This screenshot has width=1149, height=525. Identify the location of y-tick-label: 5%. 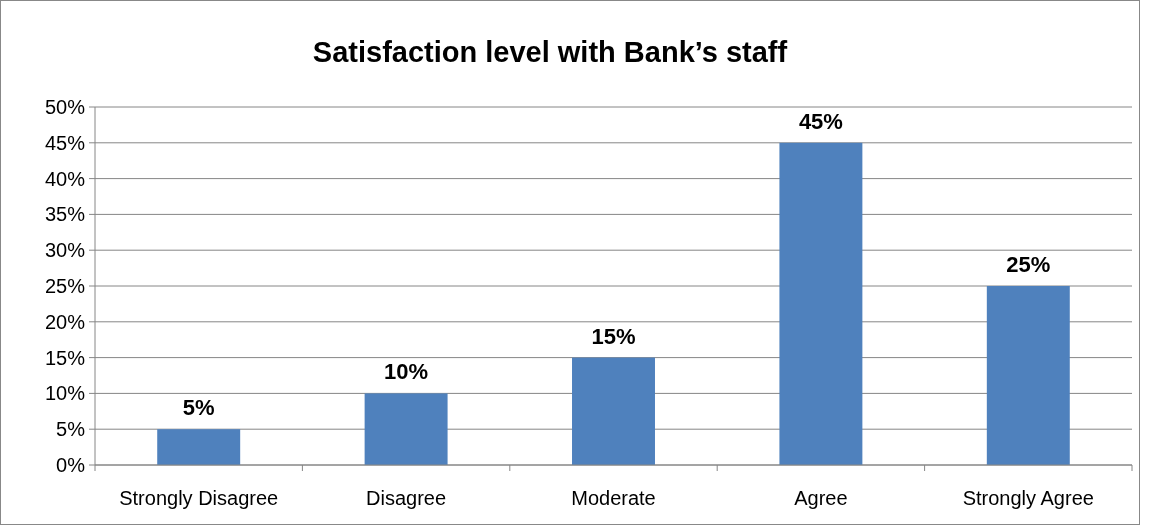
(71, 429).